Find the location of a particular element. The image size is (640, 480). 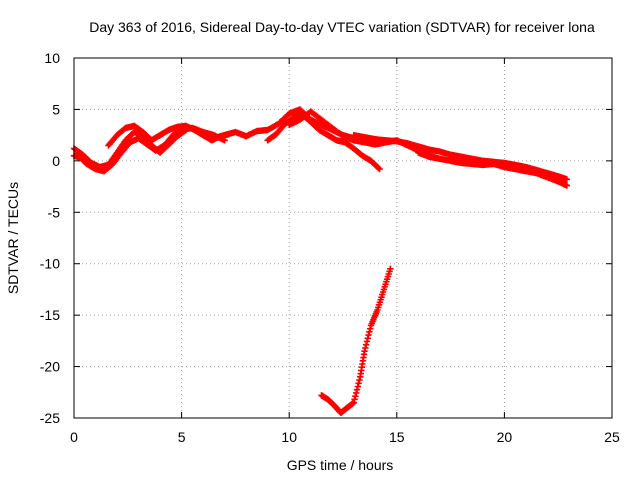

data-series-track-i is located at coordinates (356, 341).